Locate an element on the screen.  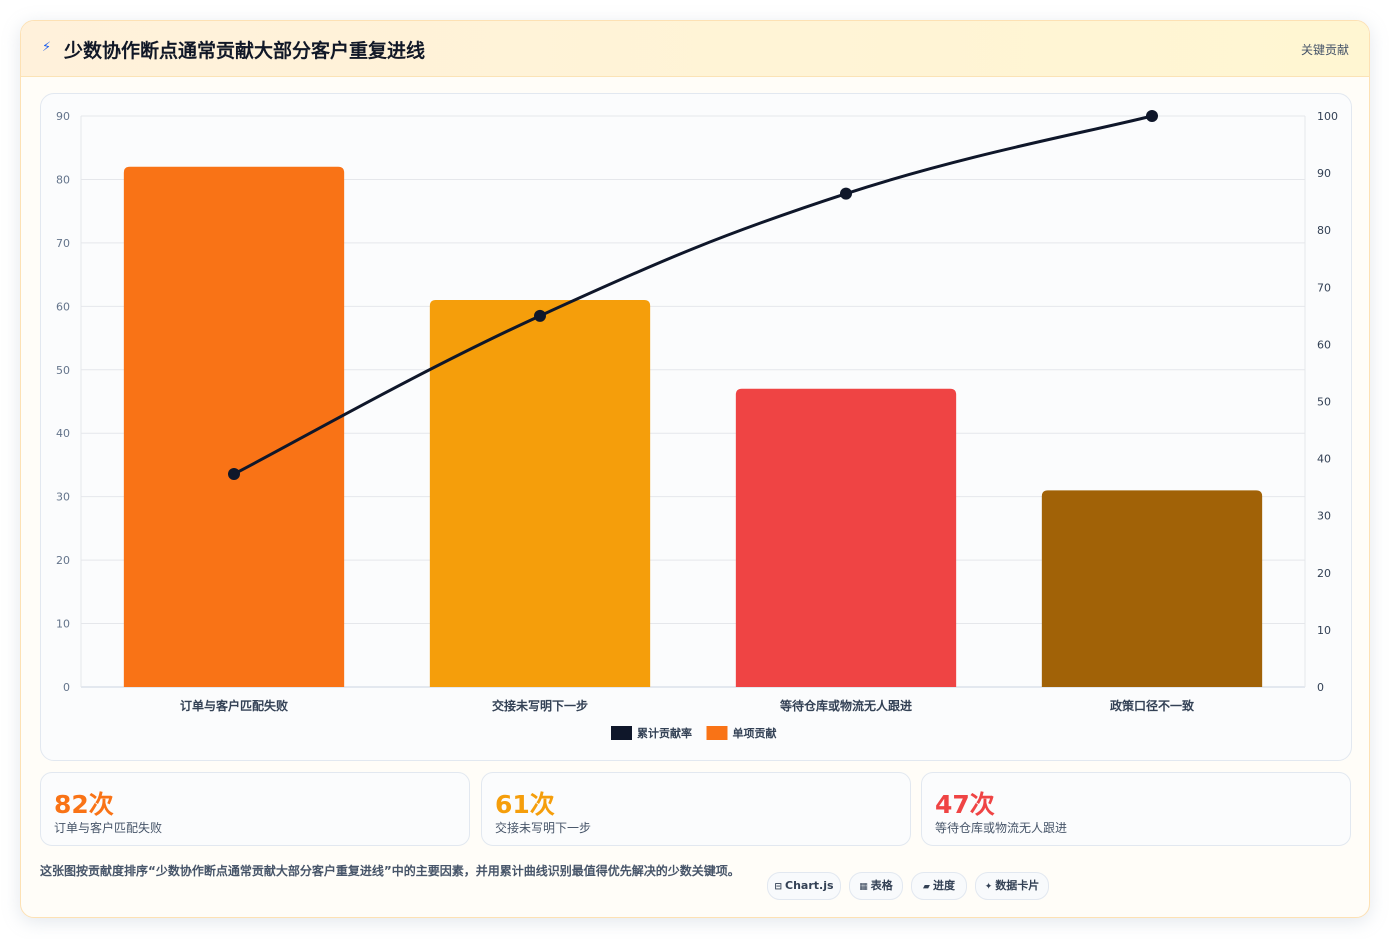
y-tick-label: 60 is located at coordinates (63, 306).